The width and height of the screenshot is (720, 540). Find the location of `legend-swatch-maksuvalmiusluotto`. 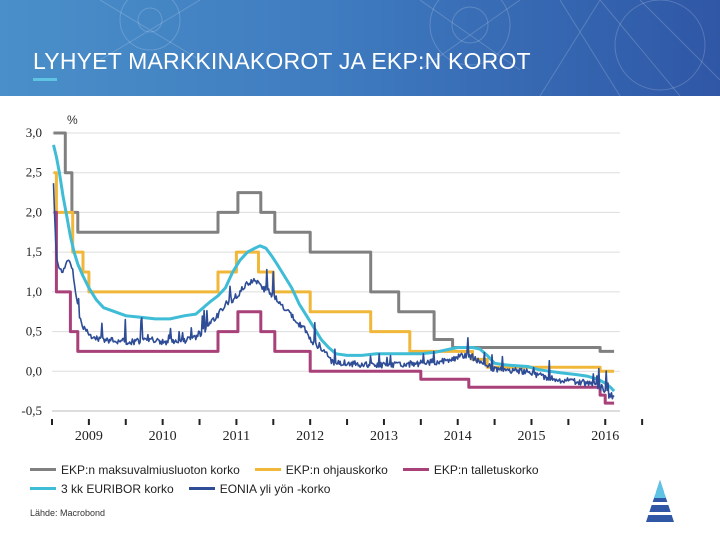

legend-swatch-maksuvalmiusluotto is located at coordinates (43, 469).